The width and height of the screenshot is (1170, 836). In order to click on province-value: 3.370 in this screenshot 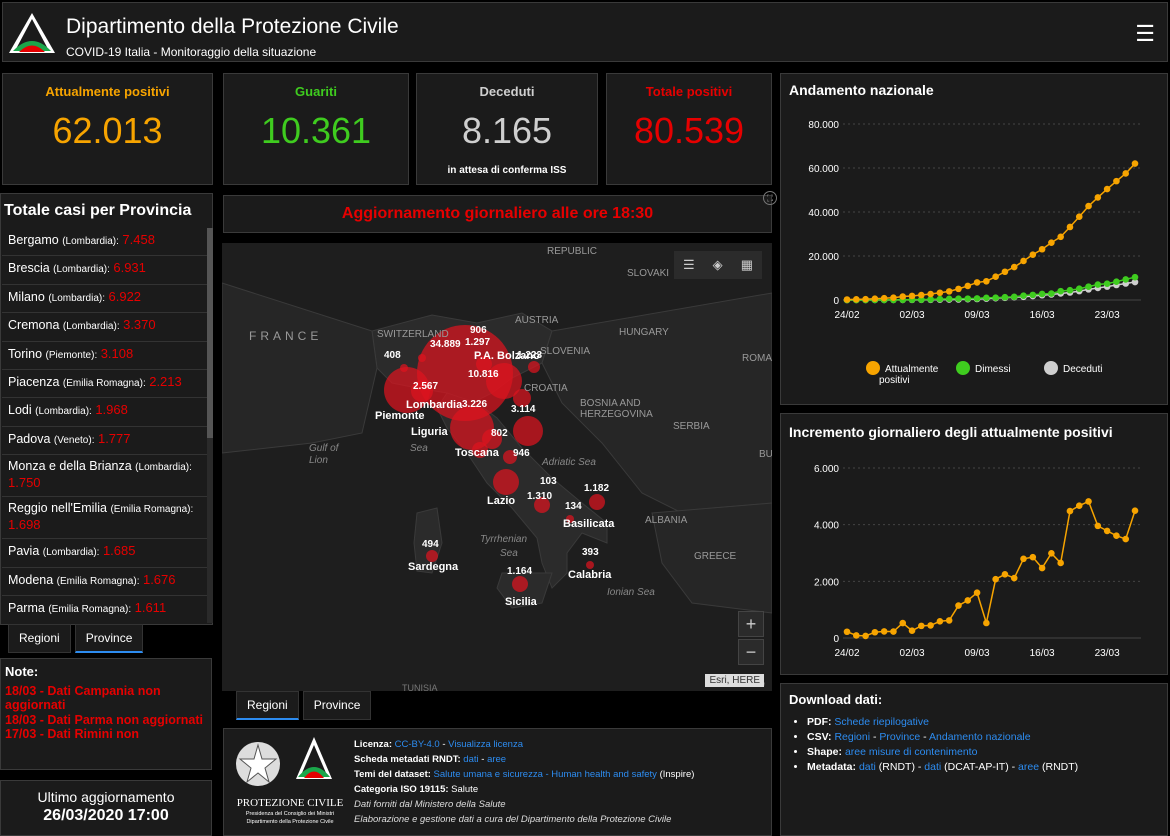, I will do `click(139, 325)`.